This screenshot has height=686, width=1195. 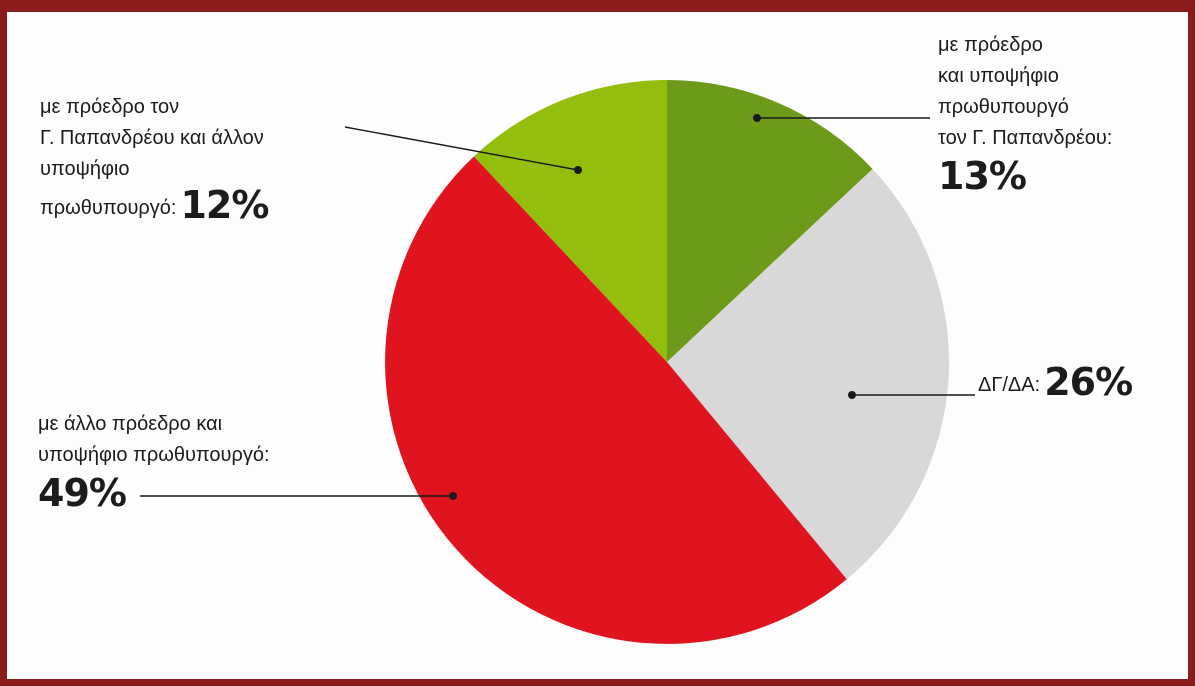 What do you see at coordinates (1088, 382) in the screenshot?
I see `label-26-value: 26%` at bounding box center [1088, 382].